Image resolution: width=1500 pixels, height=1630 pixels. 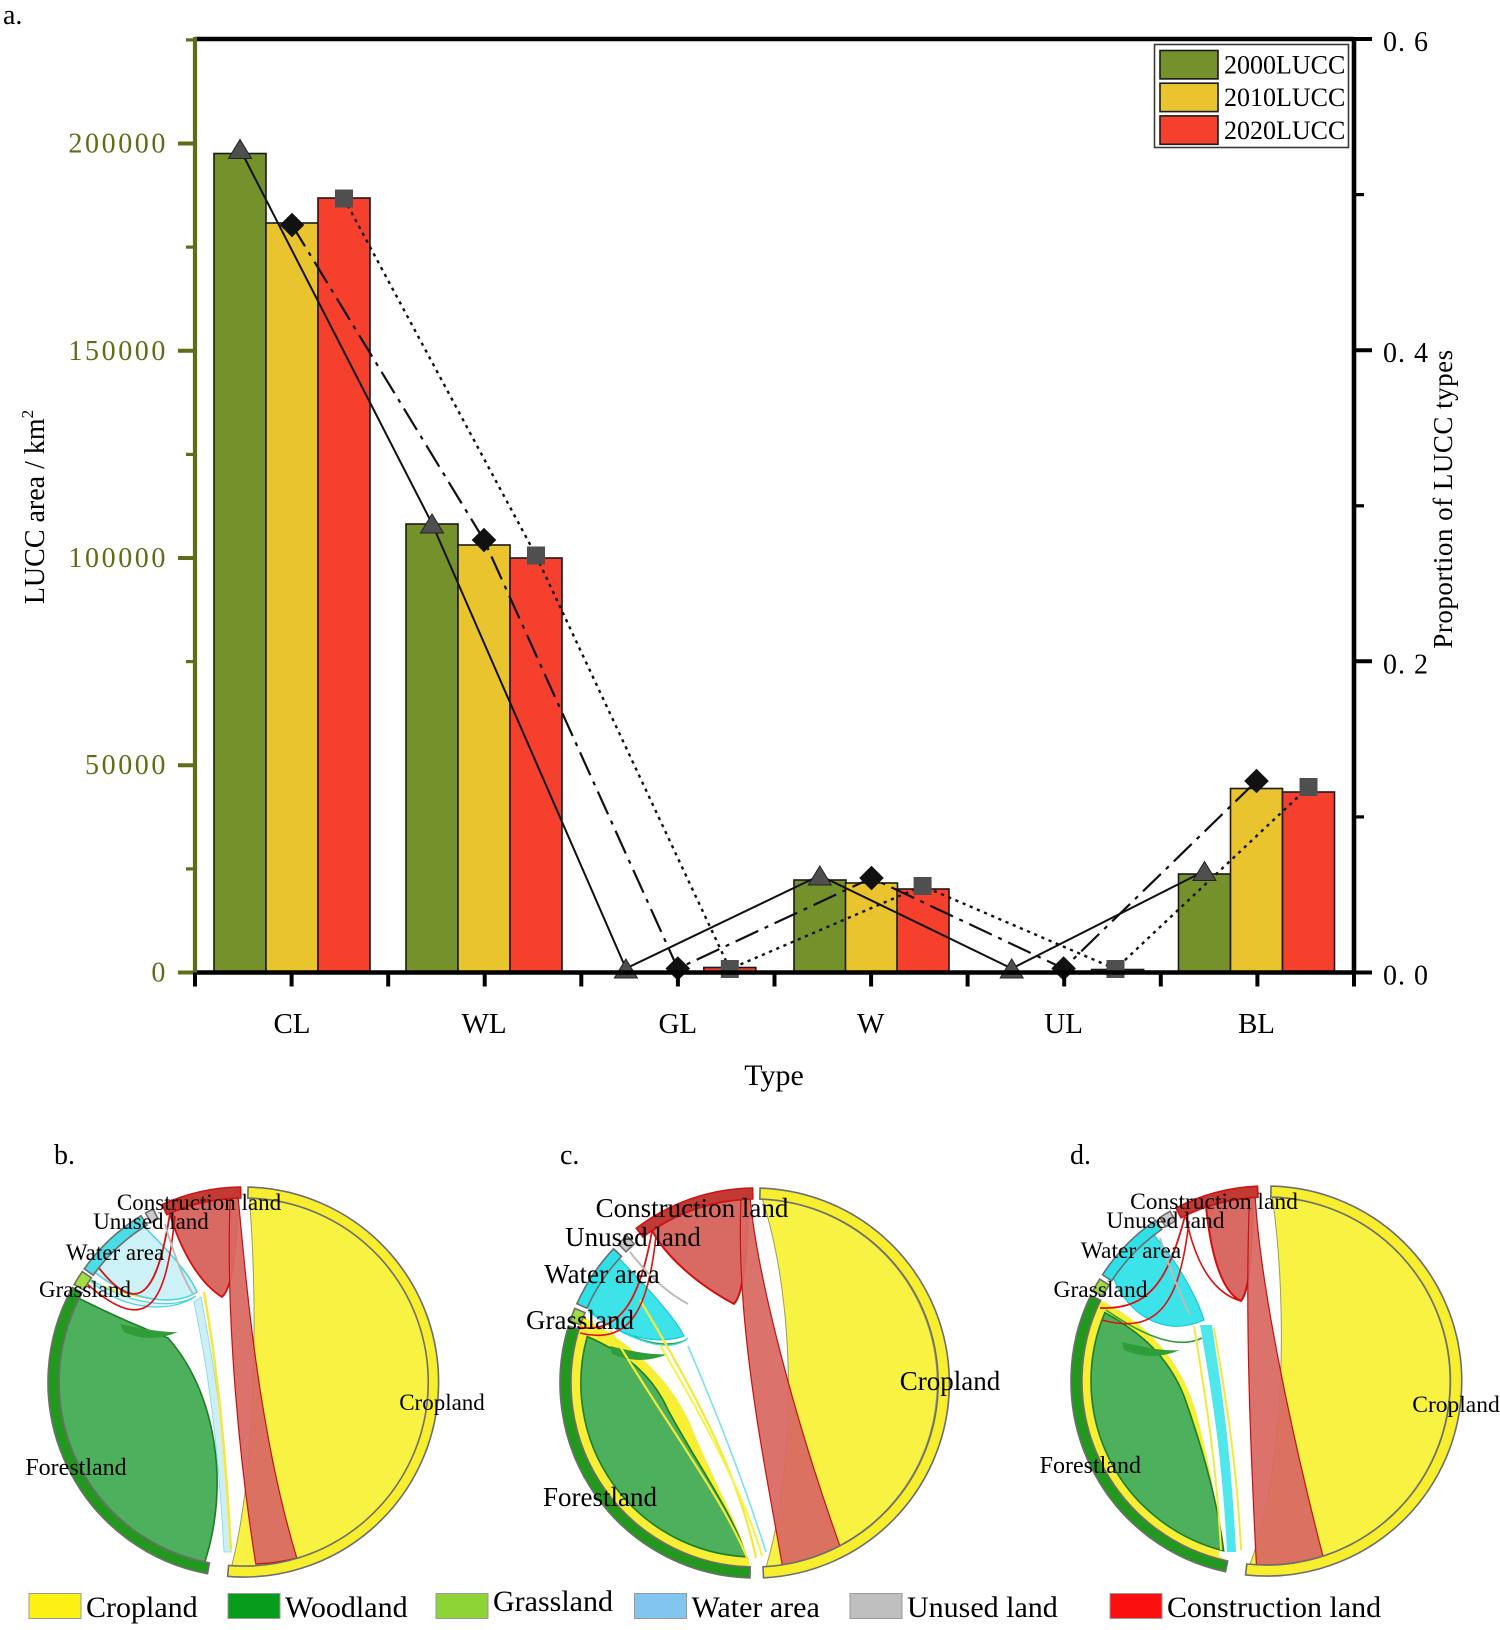 I want to click on svg-text: CL, so click(x=291, y=1024).